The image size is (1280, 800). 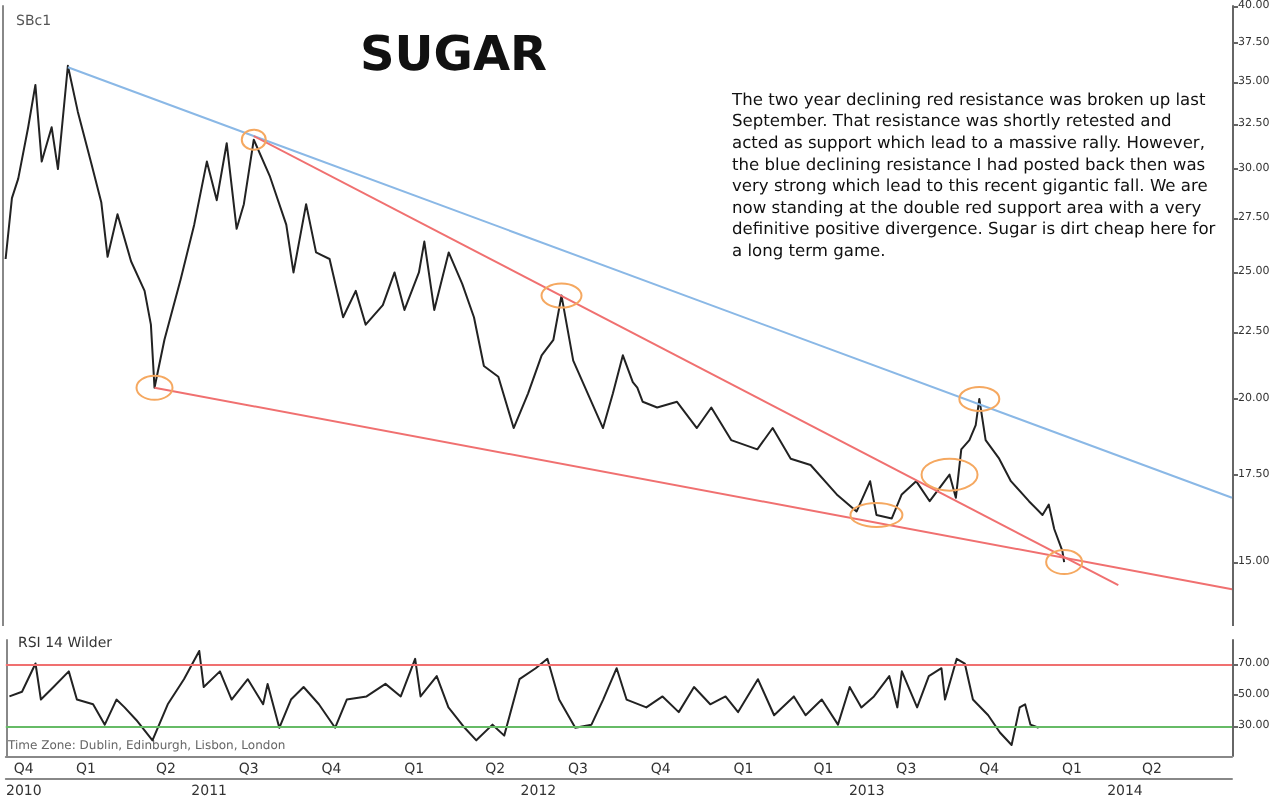 I want to click on annotation: The two year declining red resistance was broken up last September. That resistance was shortly retested and acted as support which lead to a massive rally. However, the blue declining resistance I had posted back then was very strong which lead to this recent gigantic fall. We are now standing at the double red support area with a very definitive positive divergence. Sugar is dirt cheap here for a long term game., so click(x=975, y=174).